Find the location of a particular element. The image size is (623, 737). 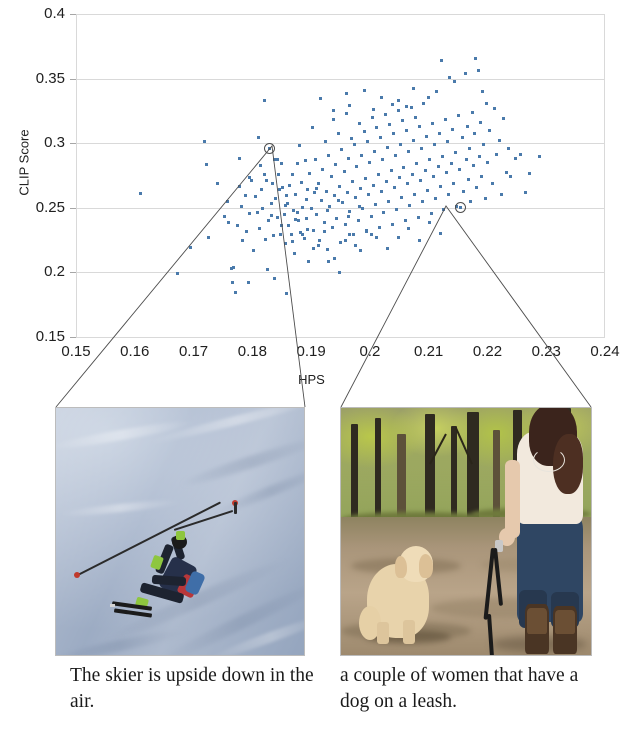

tree-trunk is located at coordinates (496, 484).